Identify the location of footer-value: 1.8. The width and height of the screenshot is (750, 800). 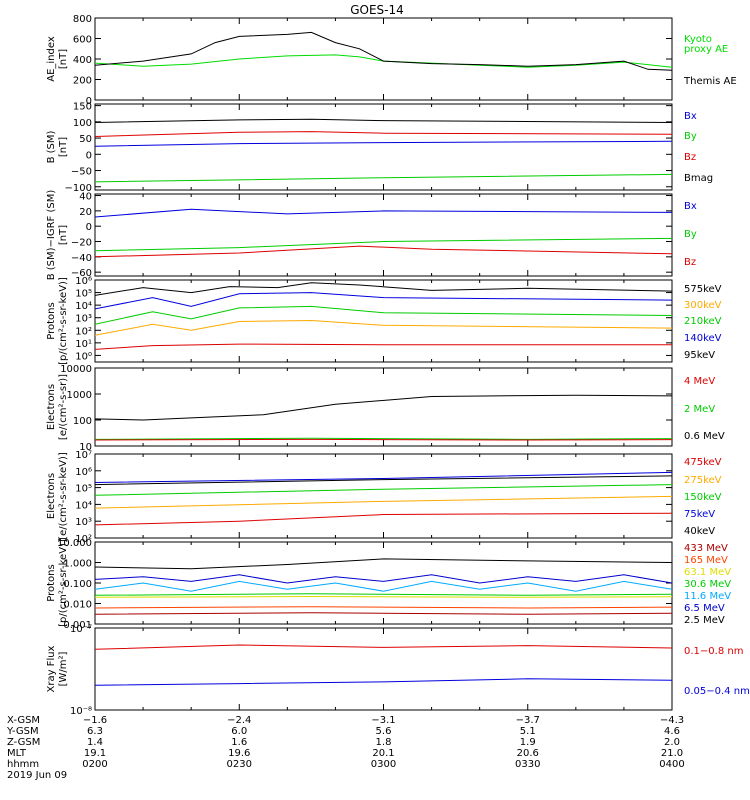
(384, 742).